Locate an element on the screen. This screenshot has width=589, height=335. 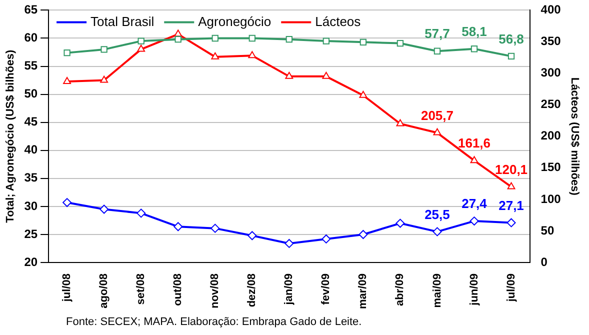
data-label: 56,8 is located at coordinates (511, 38).